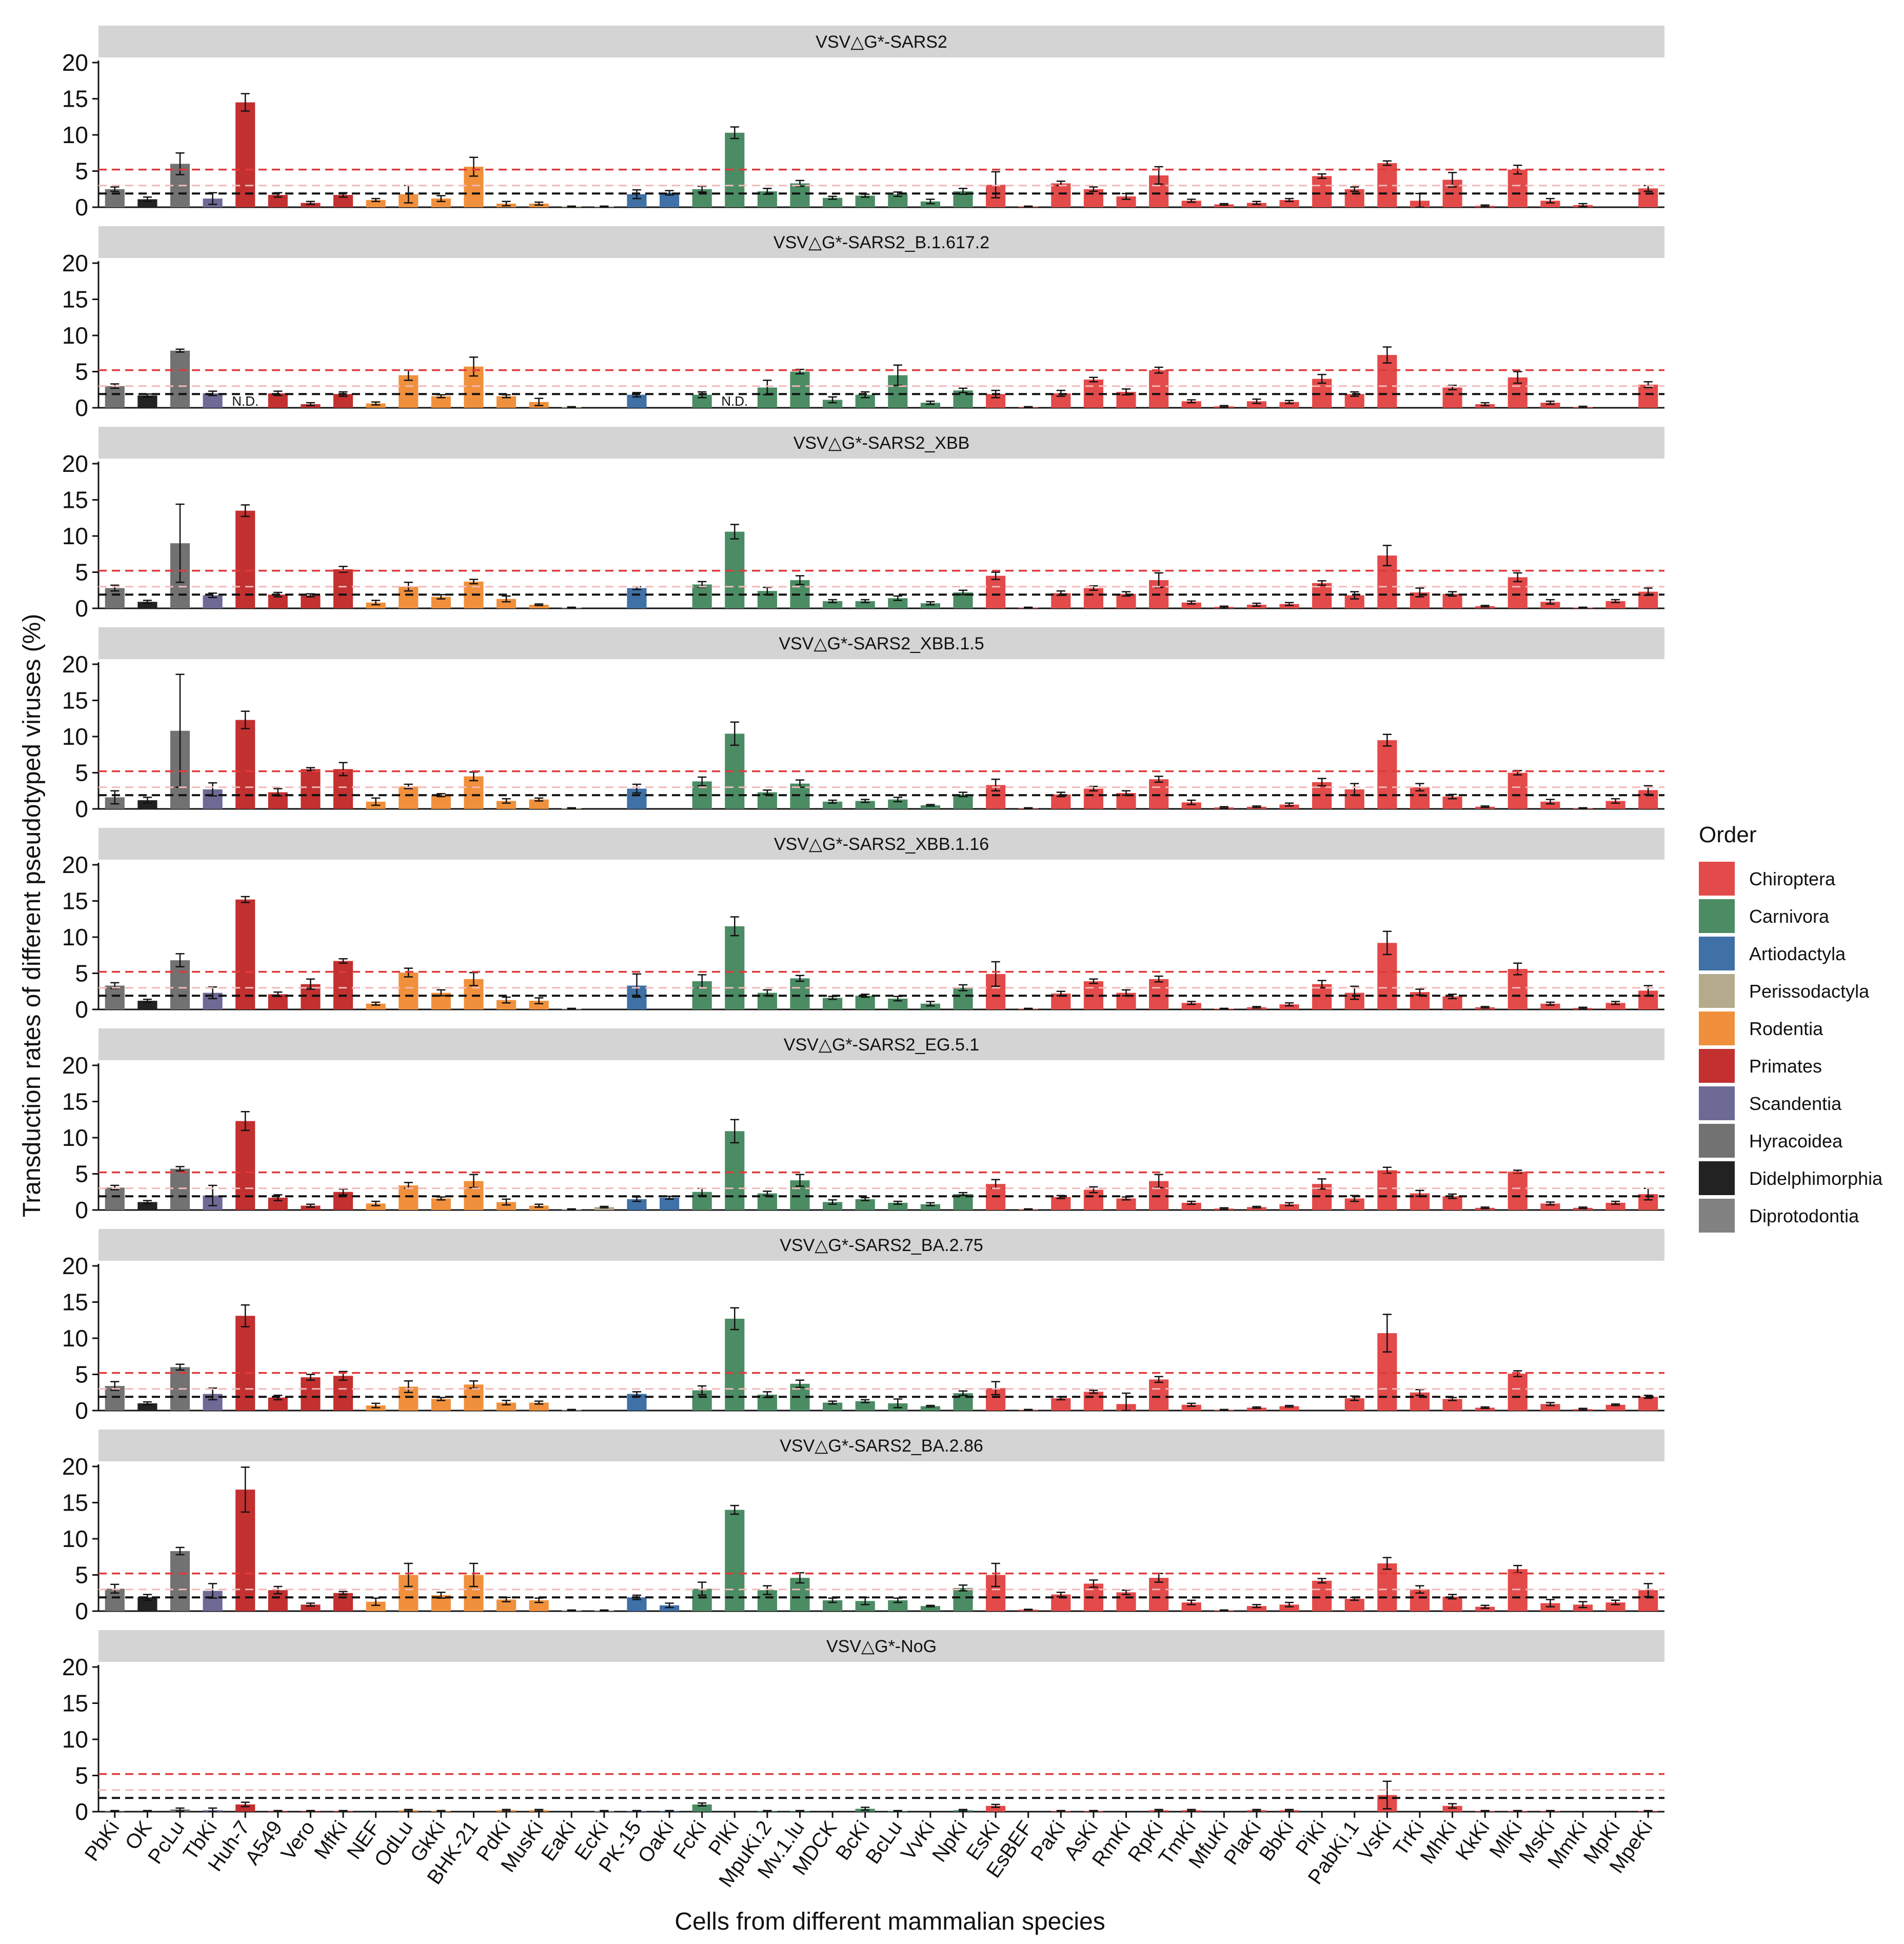  Describe the element at coordinates (264, 1843) in the screenshot. I see `x-tick-label: A549` at that location.